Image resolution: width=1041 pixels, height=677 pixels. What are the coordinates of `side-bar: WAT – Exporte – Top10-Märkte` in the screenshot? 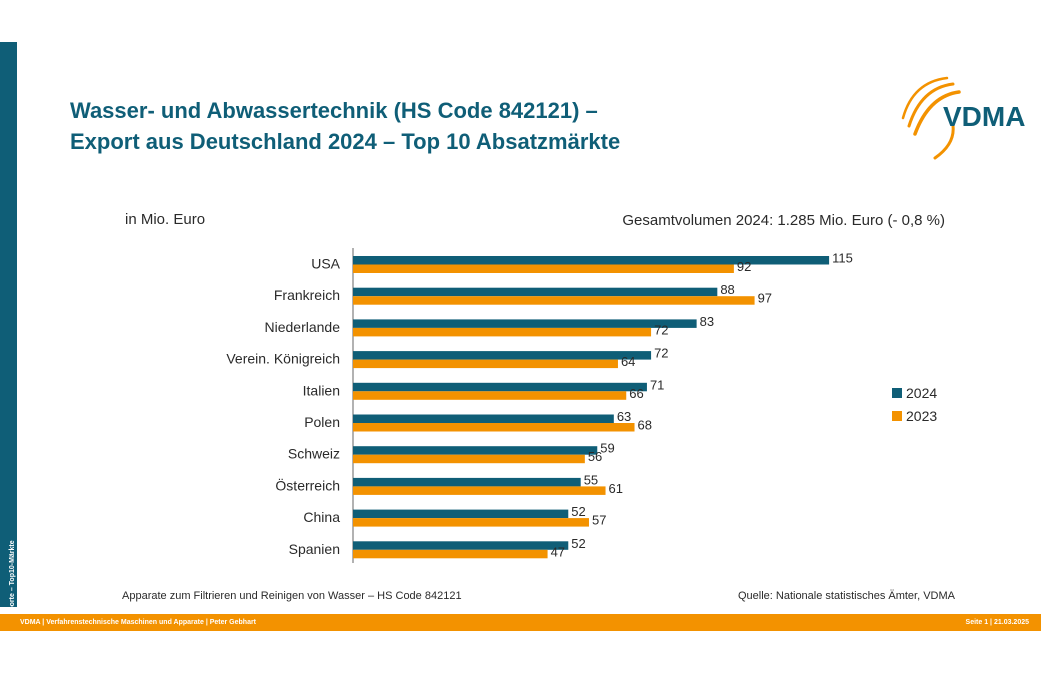 It's located at (8, 342).